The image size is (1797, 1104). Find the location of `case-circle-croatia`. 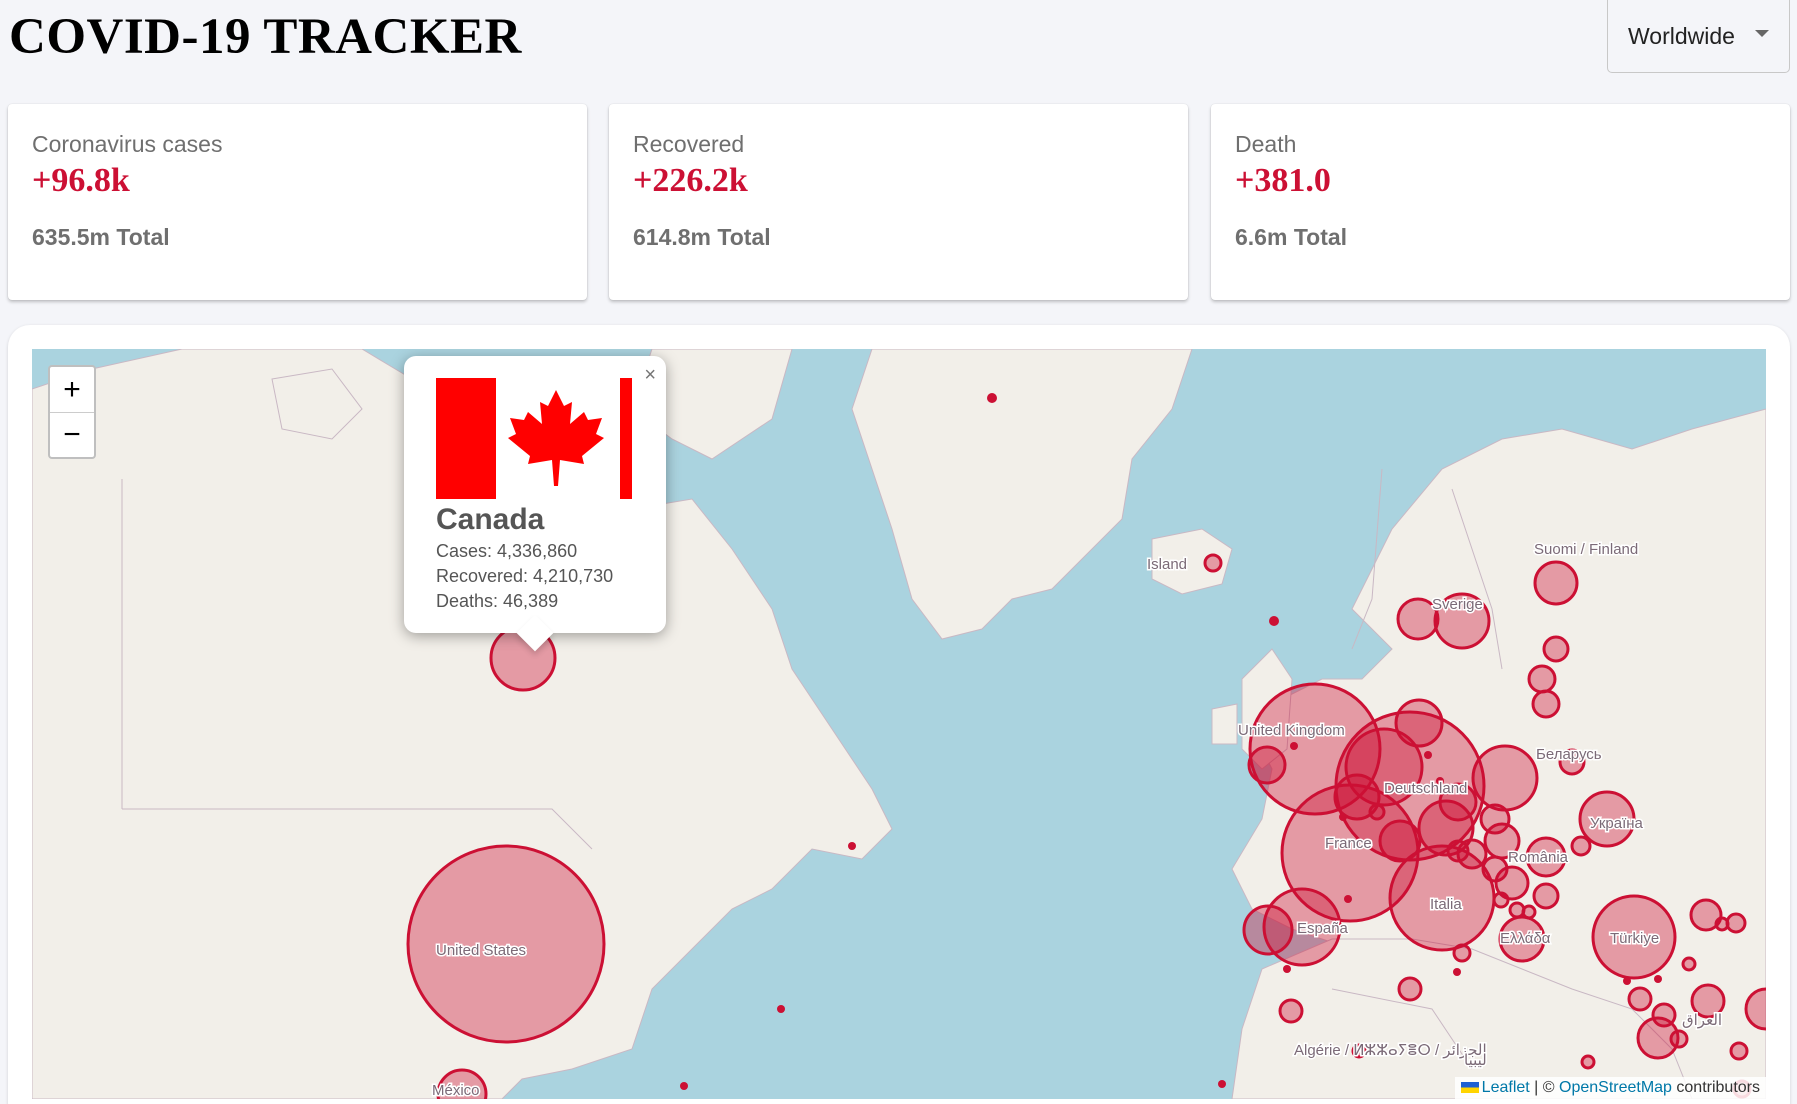

case-circle-croatia is located at coordinates (1472, 854).